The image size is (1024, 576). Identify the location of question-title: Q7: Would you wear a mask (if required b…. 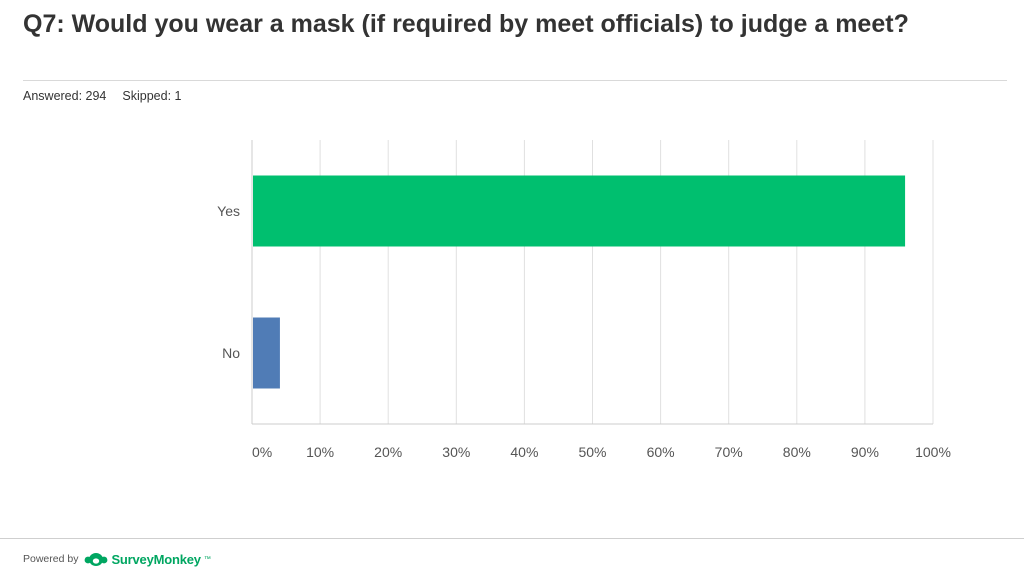
(466, 24).